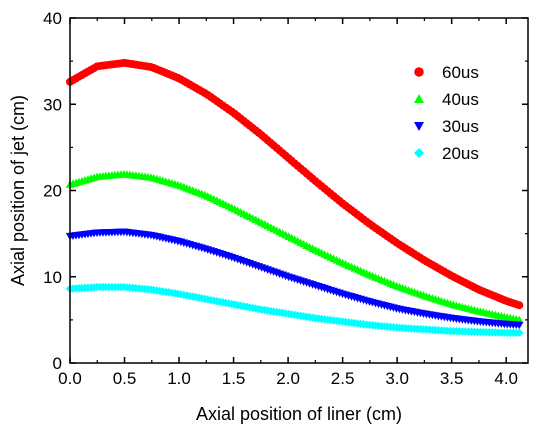  What do you see at coordinates (294, 310) in the screenshot?
I see `series-20us` at bounding box center [294, 310].